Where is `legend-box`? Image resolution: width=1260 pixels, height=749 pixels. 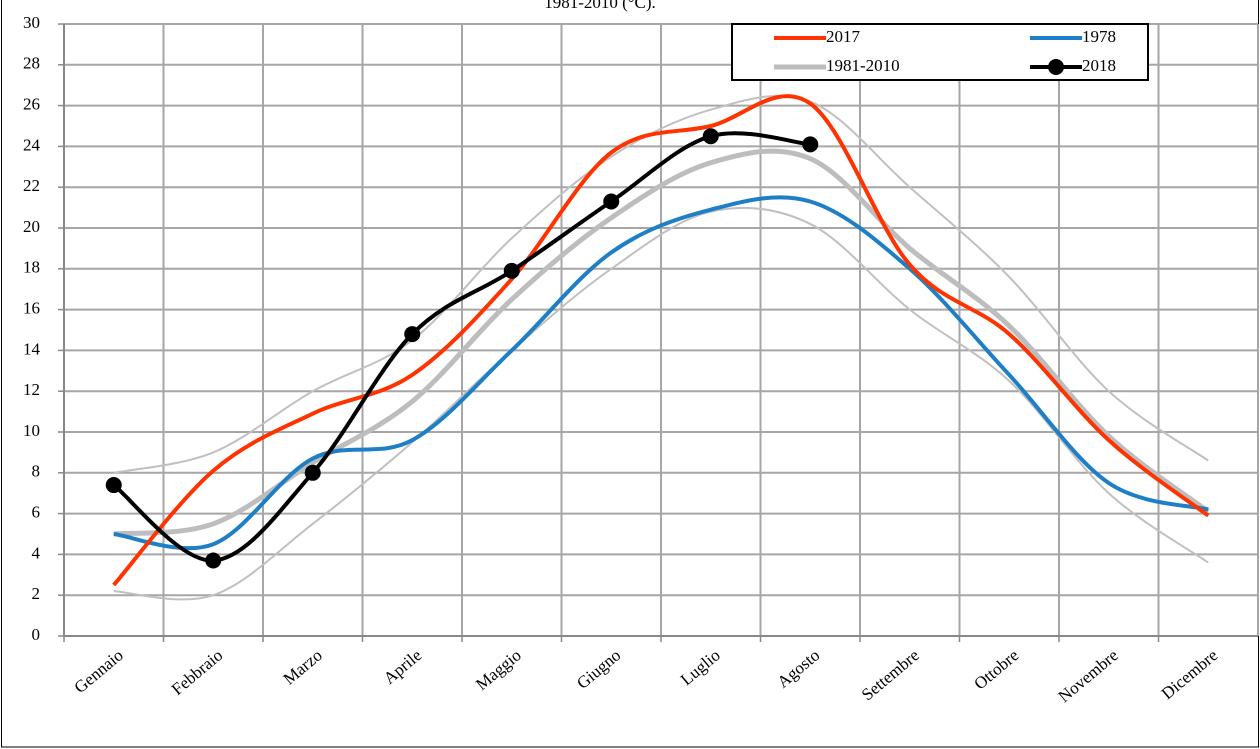
legend-box is located at coordinates (940, 52).